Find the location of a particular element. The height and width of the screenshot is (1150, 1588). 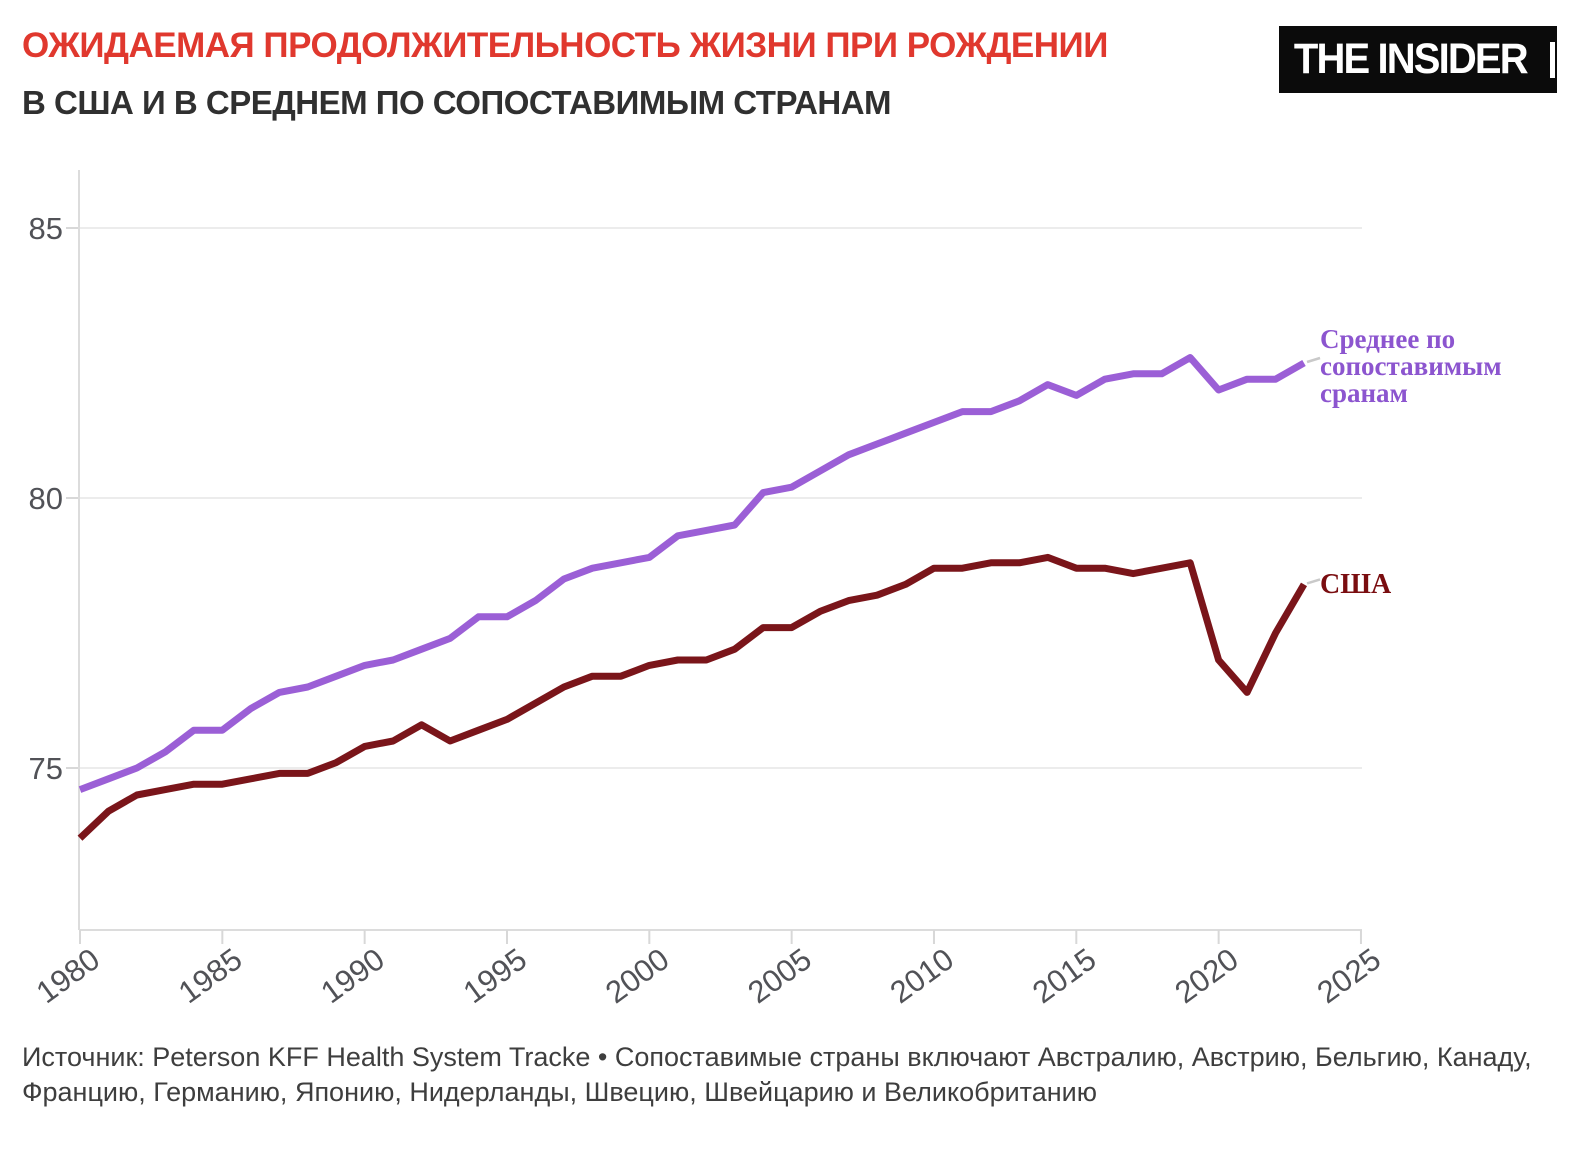

the-insider-logo-text: THE INSIDER is located at coordinates (1411, 59).